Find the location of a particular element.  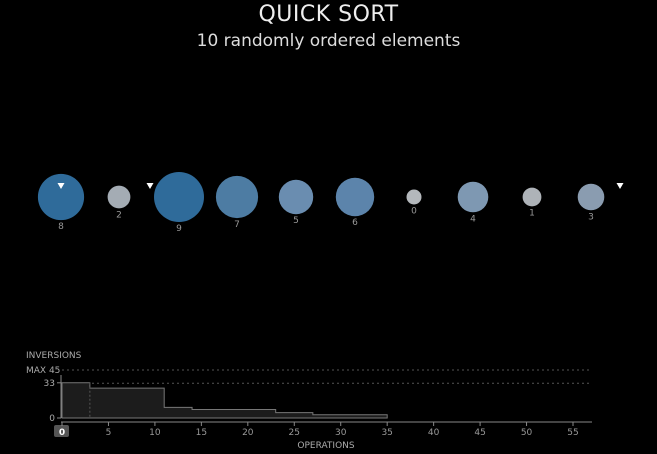

x-tick-label: 20 is located at coordinates (248, 433).